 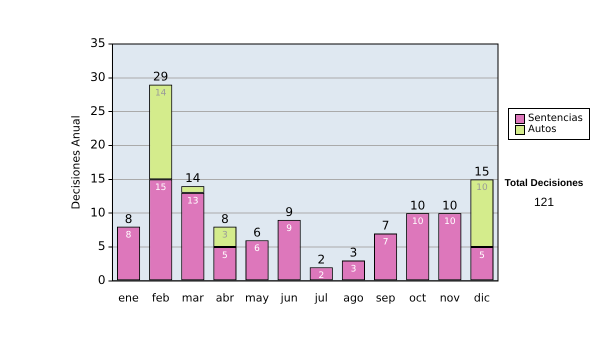 What do you see at coordinates (75, 162) in the screenshot?
I see `y-axis-title: Decisiones Anual` at bounding box center [75, 162].